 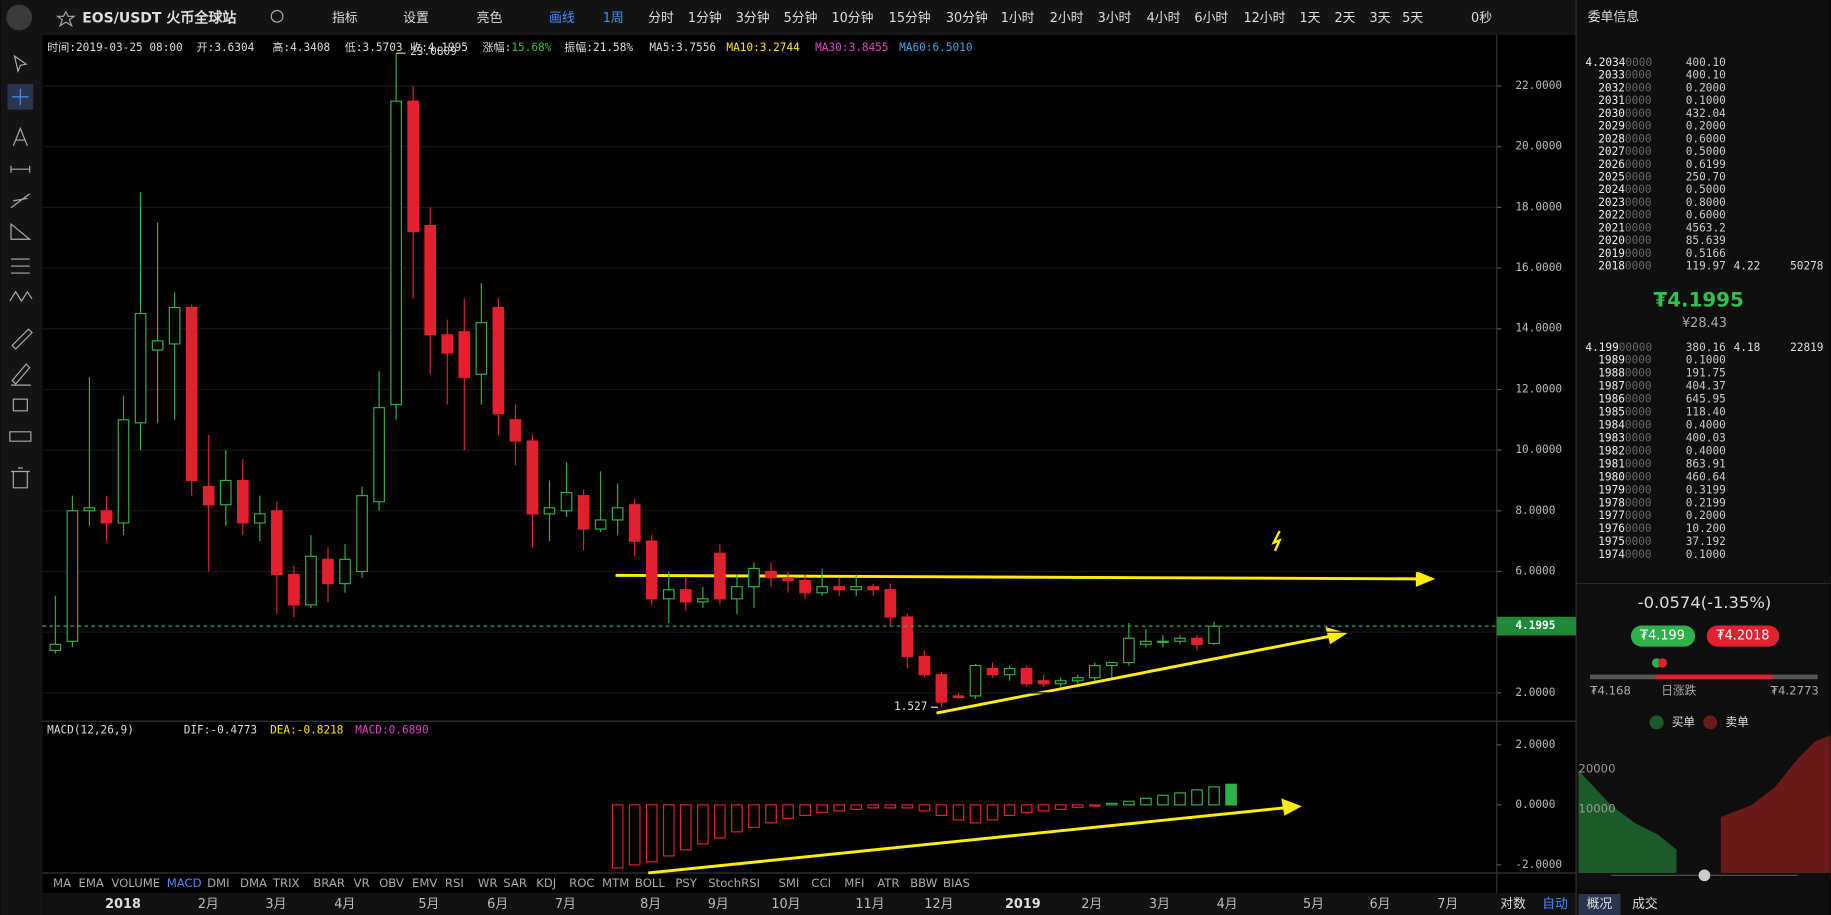 What do you see at coordinates (22, 339) in the screenshot?
I see `measure-tool` at bounding box center [22, 339].